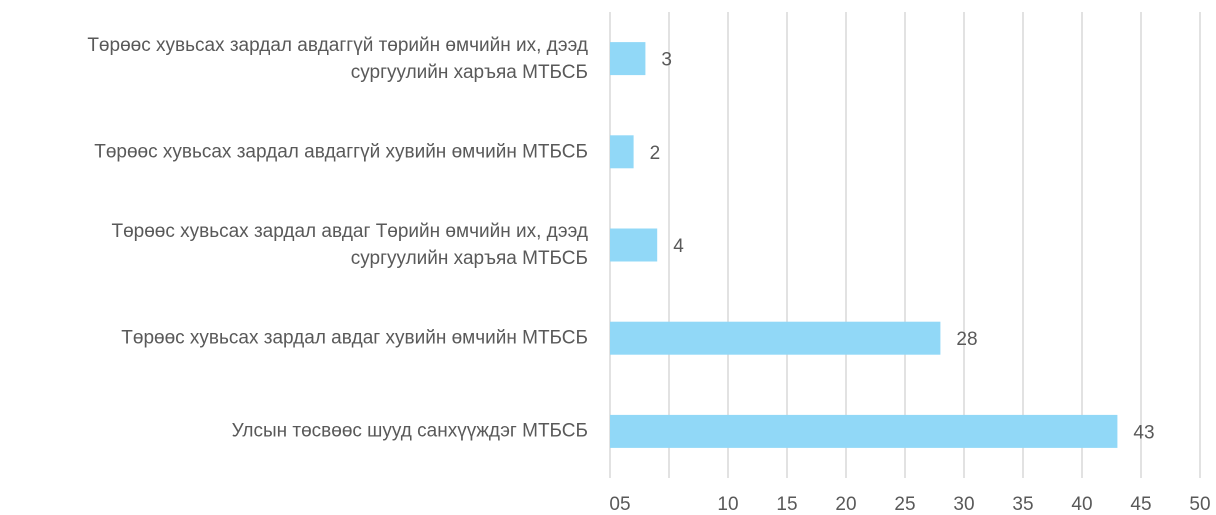  I want to click on x-tick-label: 40, so click(1081, 504).